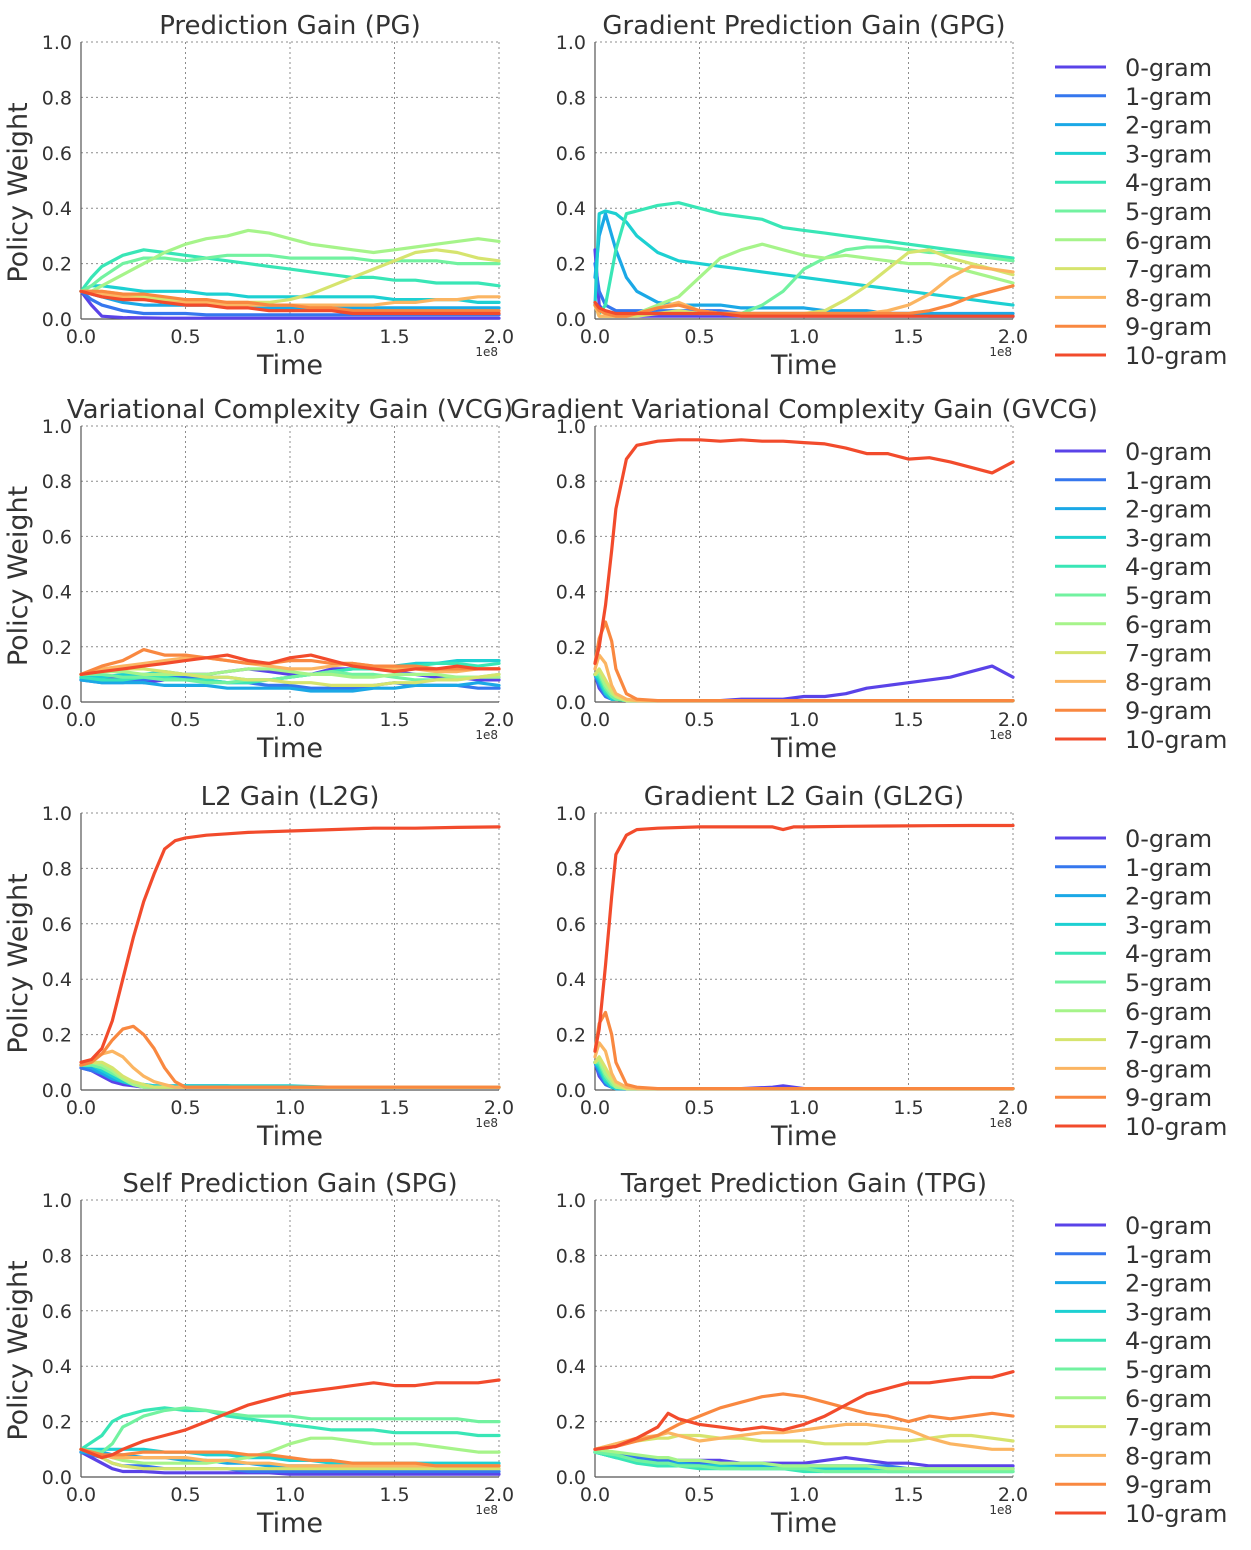 The image size is (1251, 1550). Describe the element at coordinates (1168, 596) in the screenshot. I see `legend-entry: 5-gram` at that location.